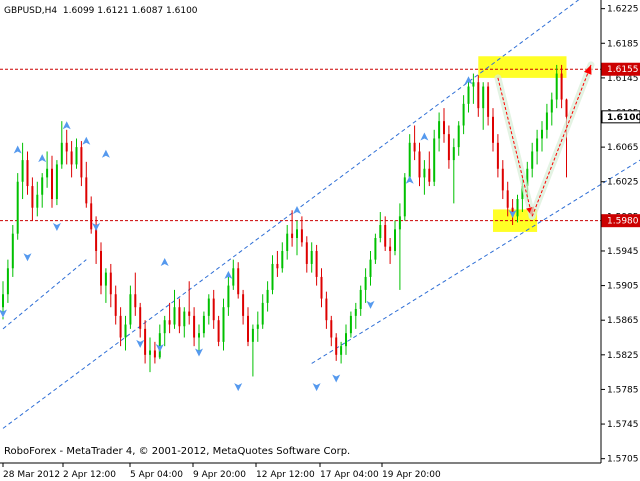  I want to click on header-symbol: GBPUSD,H4, so click(31, 11).